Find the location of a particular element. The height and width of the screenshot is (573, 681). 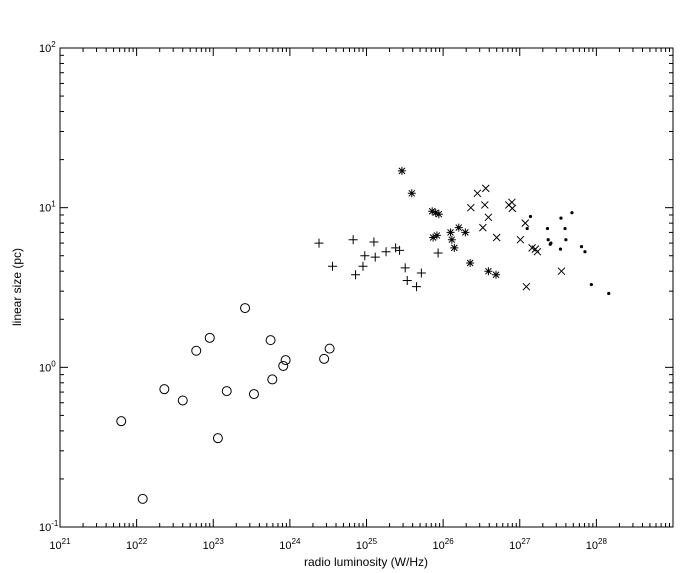

x-tick-label: 1025 is located at coordinates (367, 544).